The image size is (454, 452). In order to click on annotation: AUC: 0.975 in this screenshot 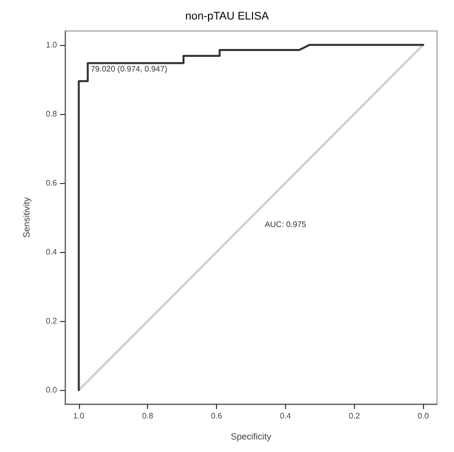, I will do `click(285, 224)`.